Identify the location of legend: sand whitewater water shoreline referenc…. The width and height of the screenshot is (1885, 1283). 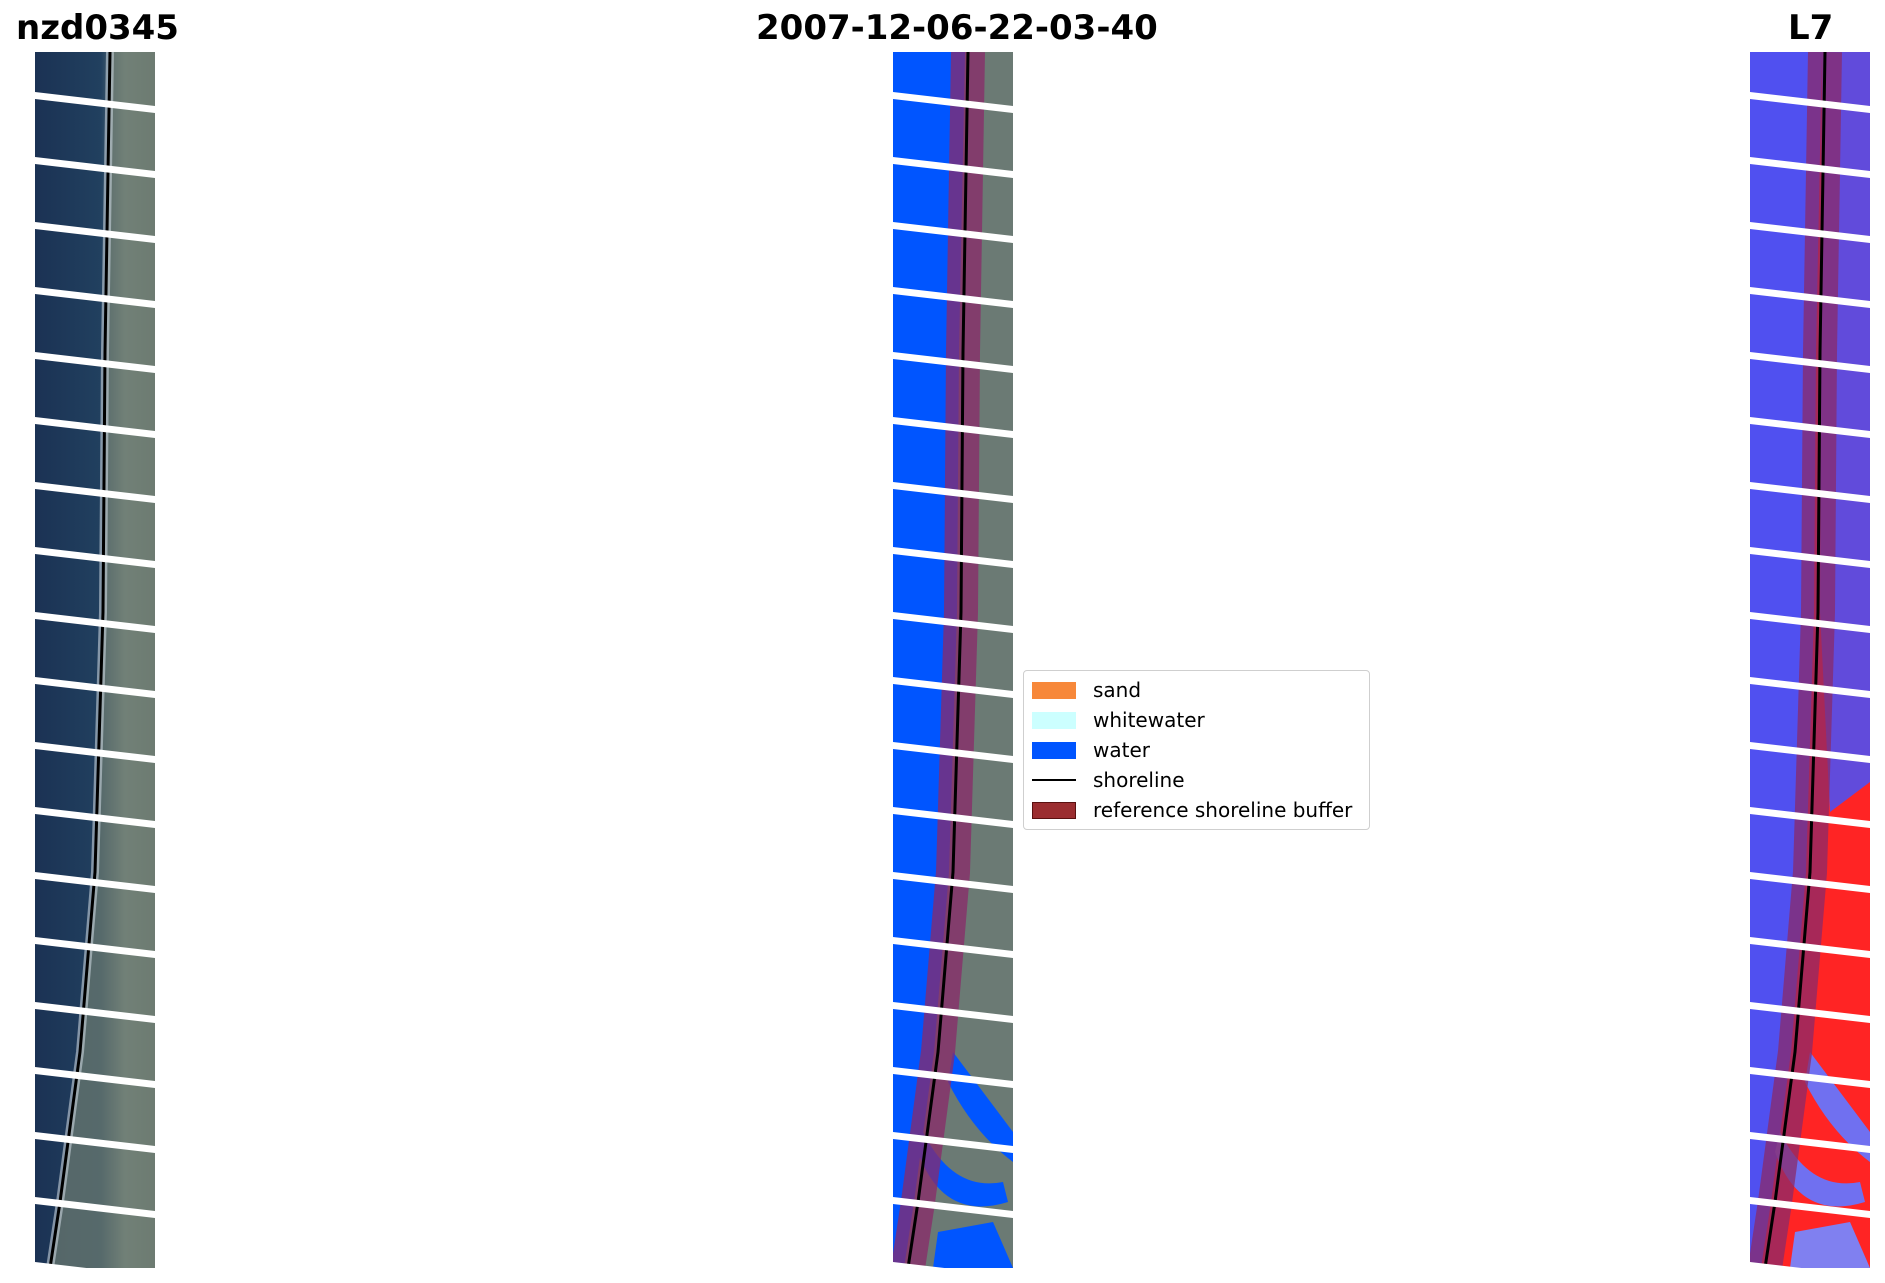
(1196, 750).